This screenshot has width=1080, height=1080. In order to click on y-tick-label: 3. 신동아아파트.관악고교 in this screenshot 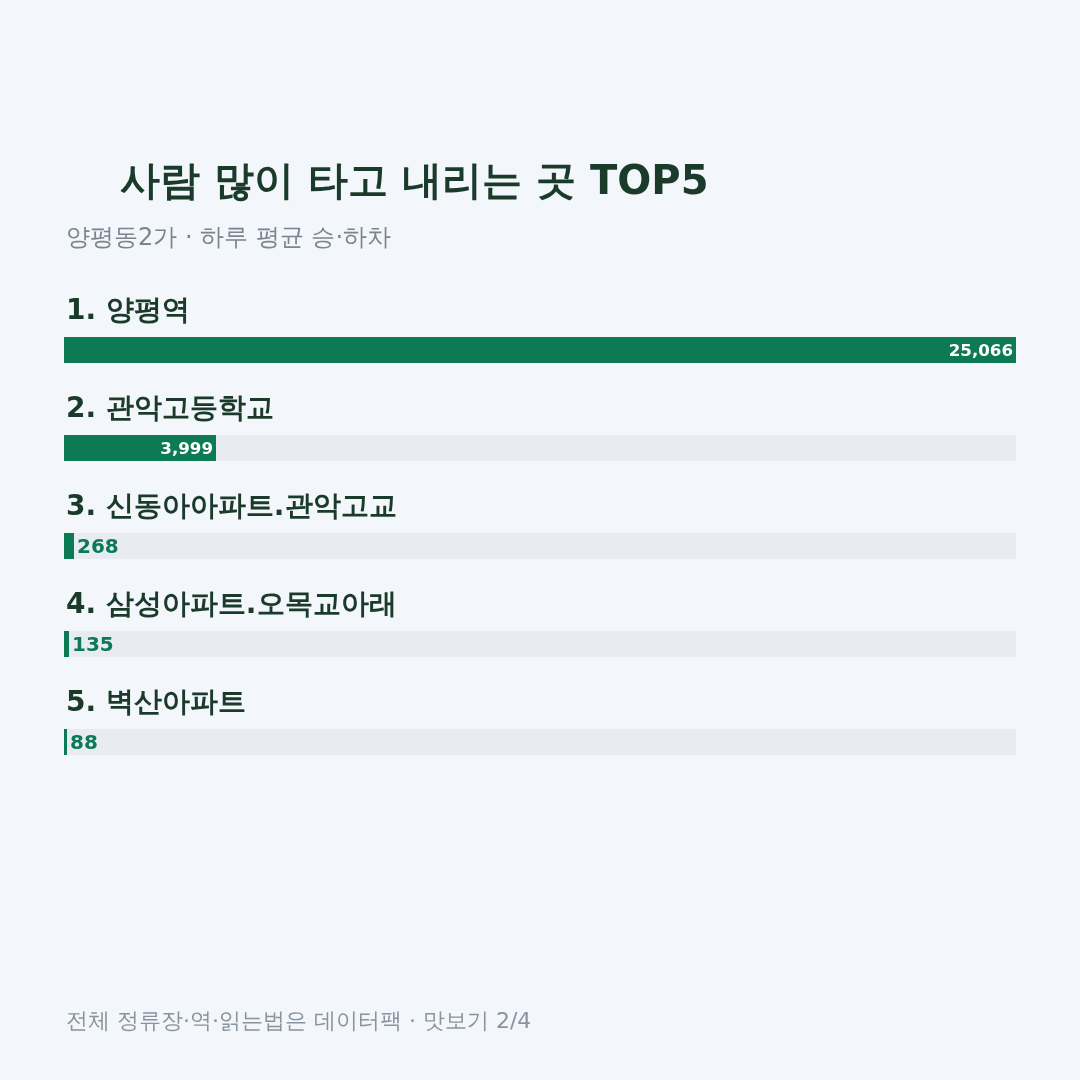, I will do `click(231, 505)`.